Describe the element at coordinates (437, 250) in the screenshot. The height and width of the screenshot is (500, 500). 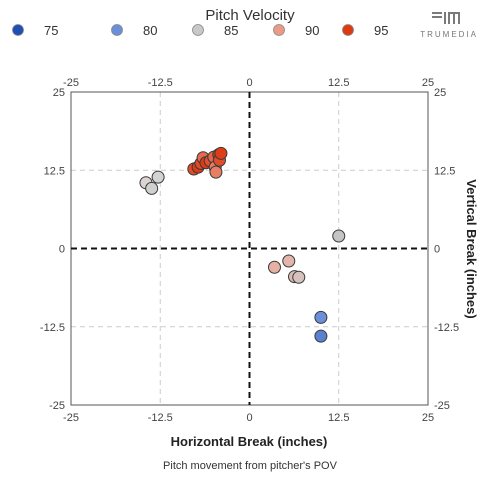
I see `y-tick-label-right: 0` at that location.